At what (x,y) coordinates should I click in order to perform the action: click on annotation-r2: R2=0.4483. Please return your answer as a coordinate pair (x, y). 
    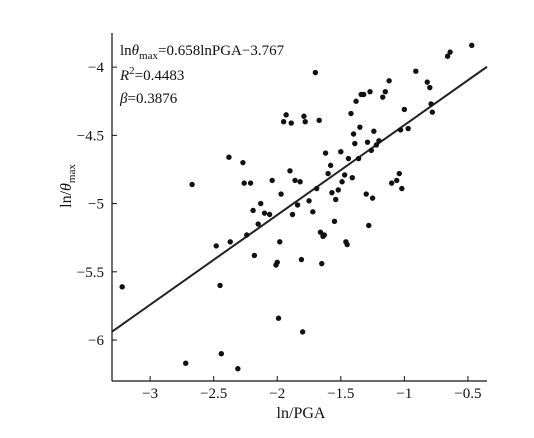
    Looking at the image, I should click on (151, 74).